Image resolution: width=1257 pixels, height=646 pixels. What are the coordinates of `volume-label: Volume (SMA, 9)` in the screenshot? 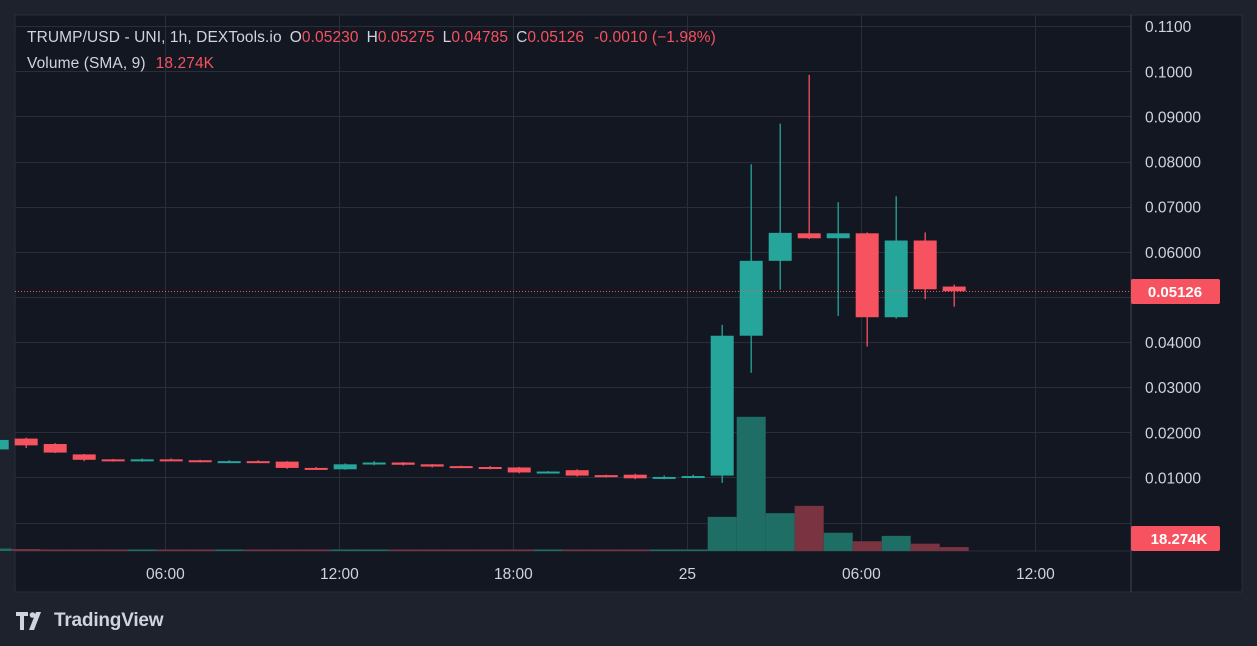 It's located at (86, 63).